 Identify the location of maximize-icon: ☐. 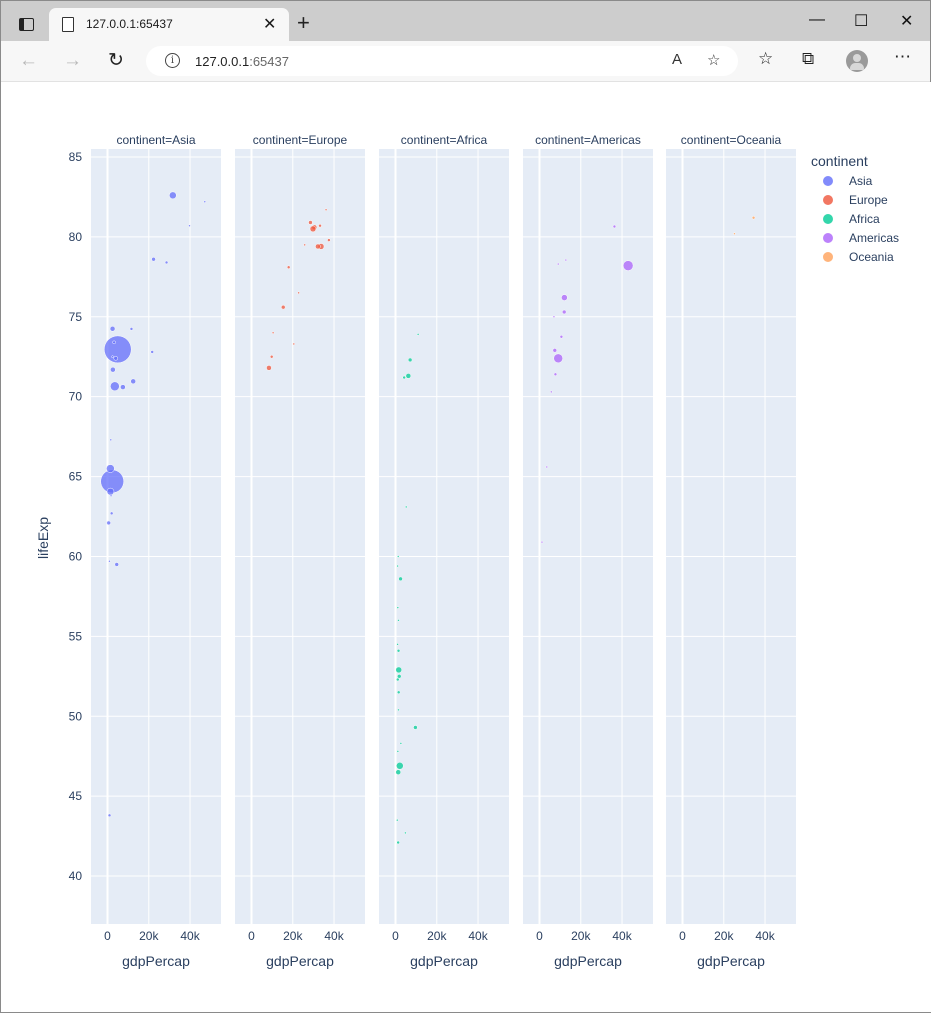
(861, 21).